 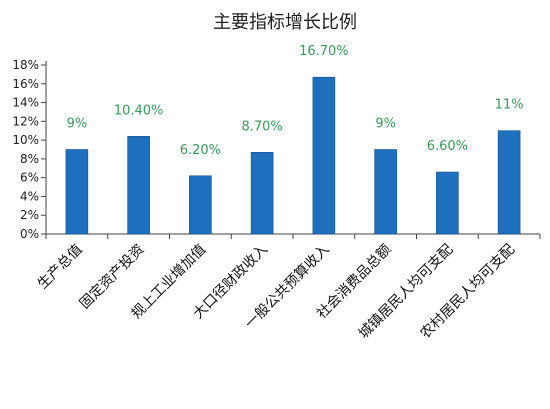 What do you see at coordinates (25, 103) in the screenshot?
I see `y-tick-label: 14%` at bounding box center [25, 103].